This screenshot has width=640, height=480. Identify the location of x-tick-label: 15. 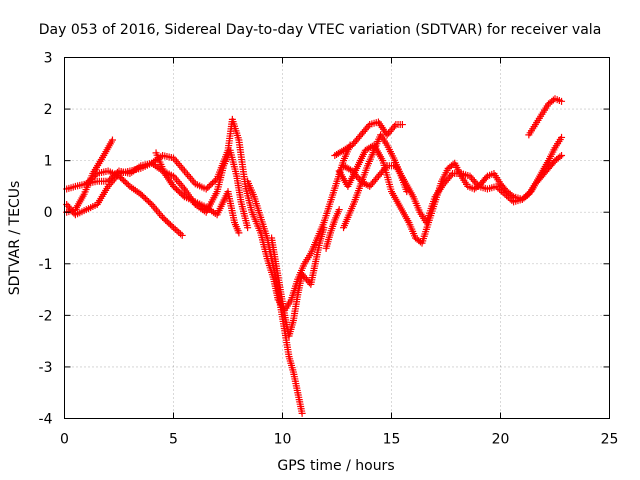
(392, 440).